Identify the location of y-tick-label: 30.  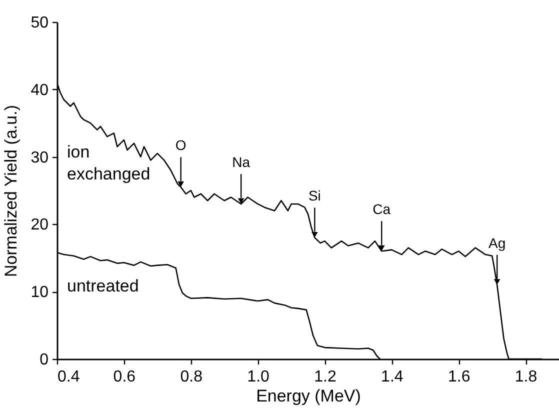
(39, 157).